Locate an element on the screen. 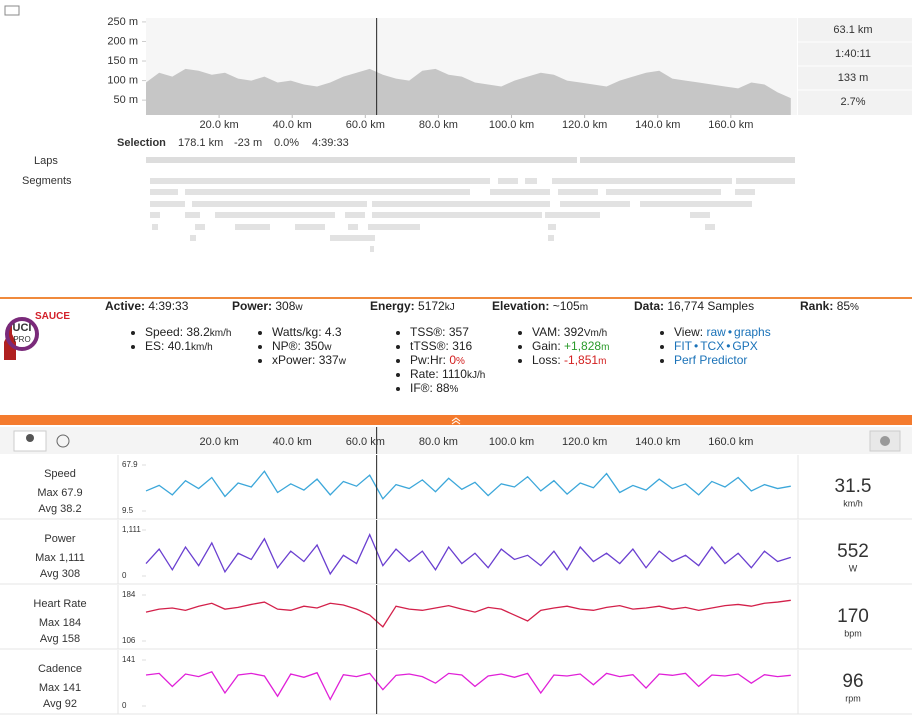 The image size is (912, 718). stream-name: Cadence is located at coordinates (60, 669).